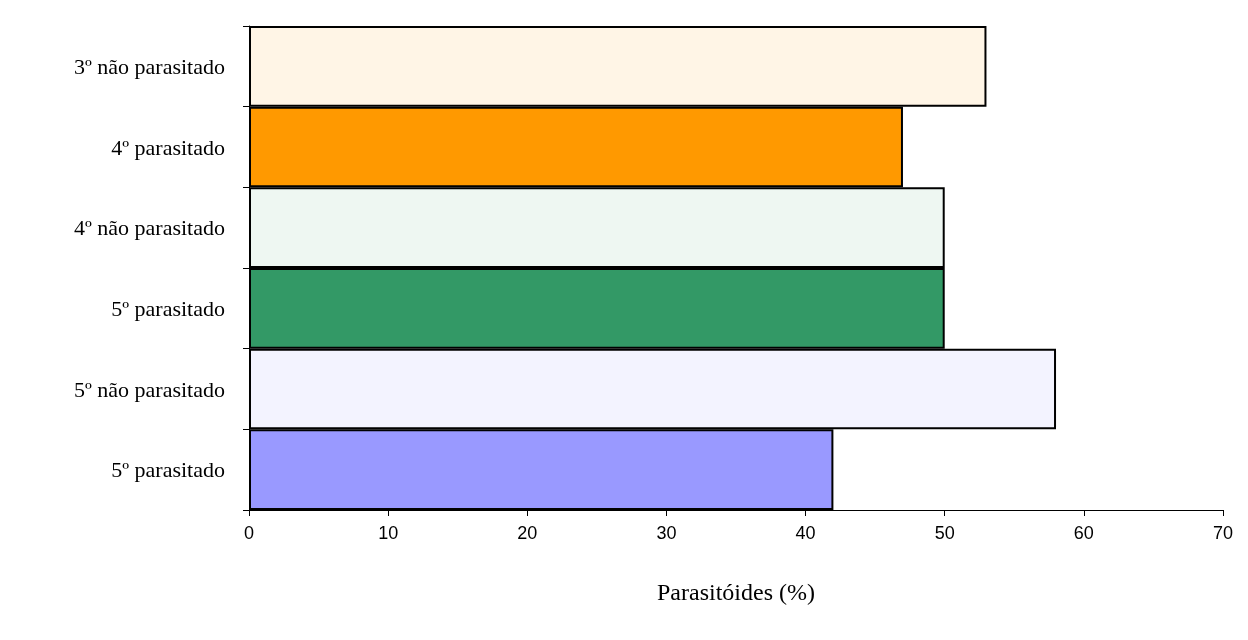 Image resolution: width=1248 pixels, height=640 pixels. What do you see at coordinates (149, 389) in the screenshot?
I see `y-tick-label: 5º não parasitado` at bounding box center [149, 389].